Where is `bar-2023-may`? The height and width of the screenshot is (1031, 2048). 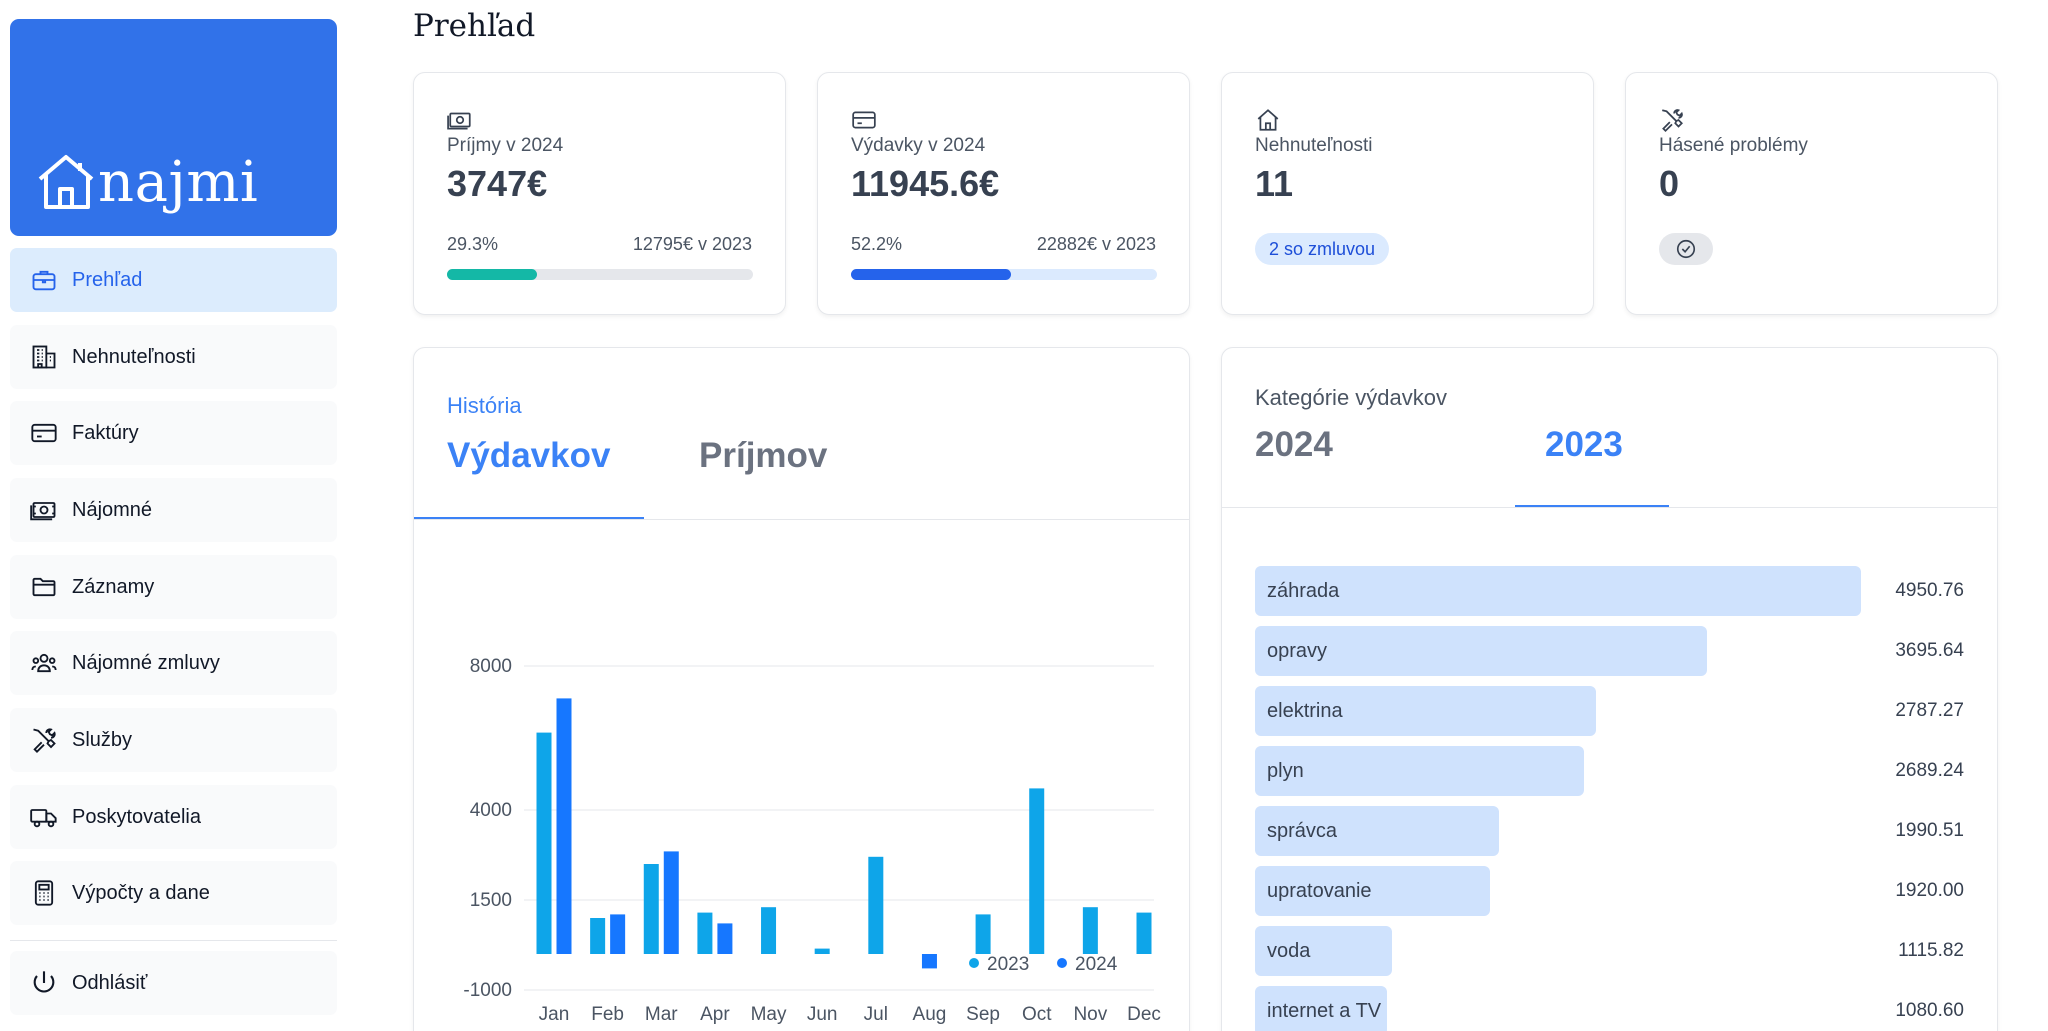 bar-2023-may is located at coordinates (769, 930).